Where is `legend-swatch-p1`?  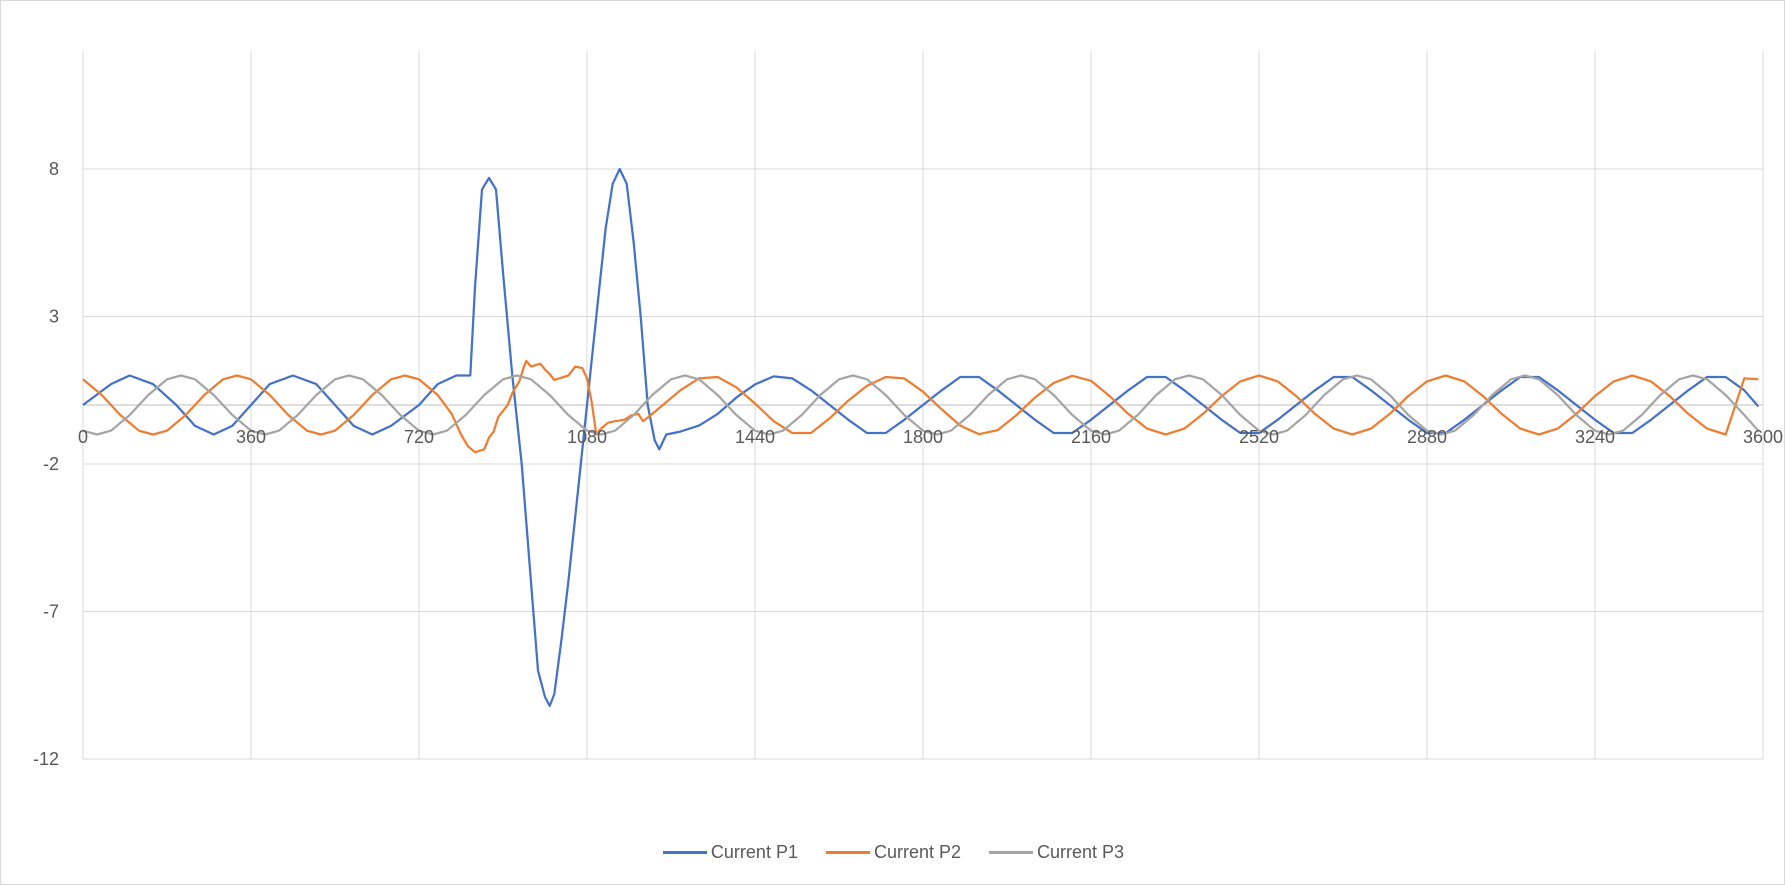
legend-swatch-p1 is located at coordinates (684, 852).